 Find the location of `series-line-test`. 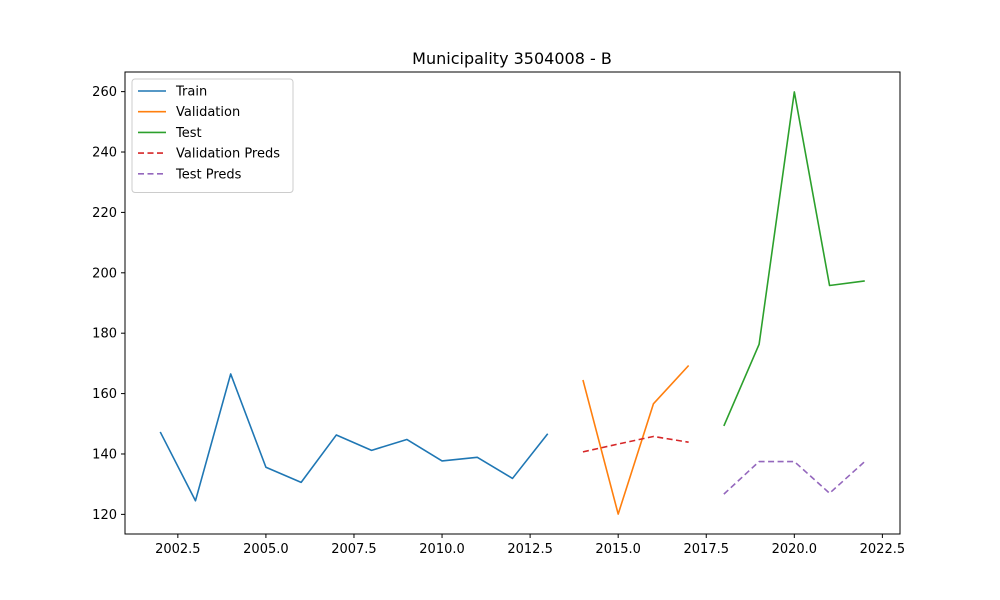

series-line-test is located at coordinates (794, 259).